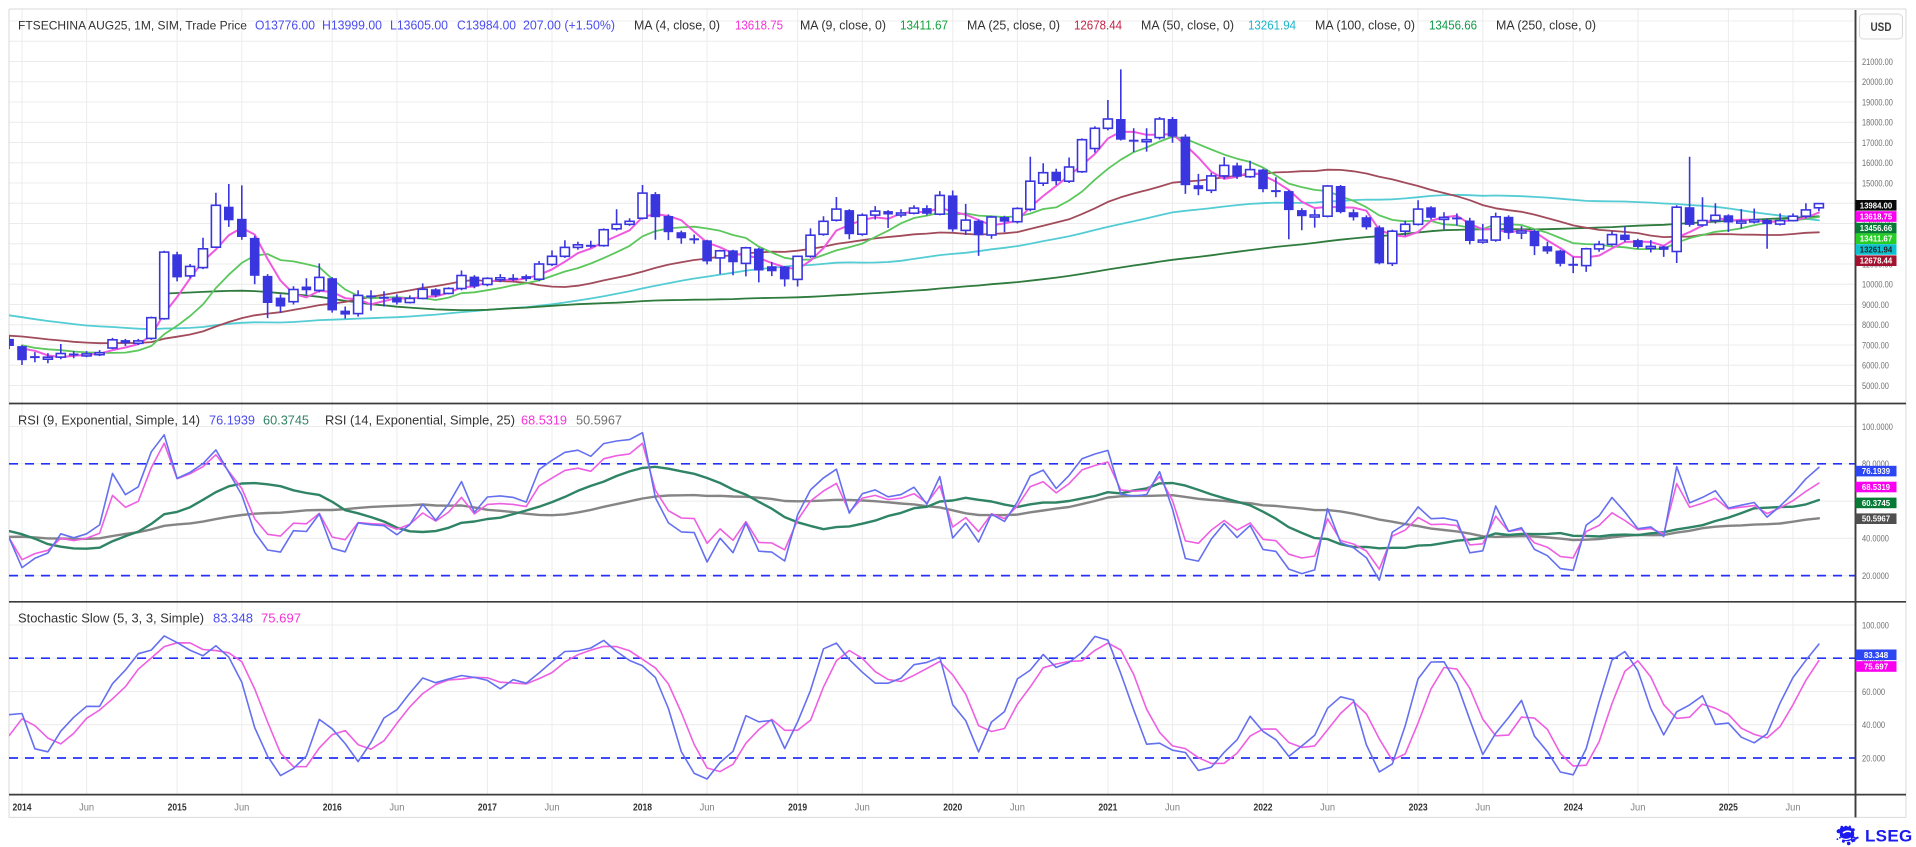  I want to click on svg-text: 2021, so click(1107, 808).